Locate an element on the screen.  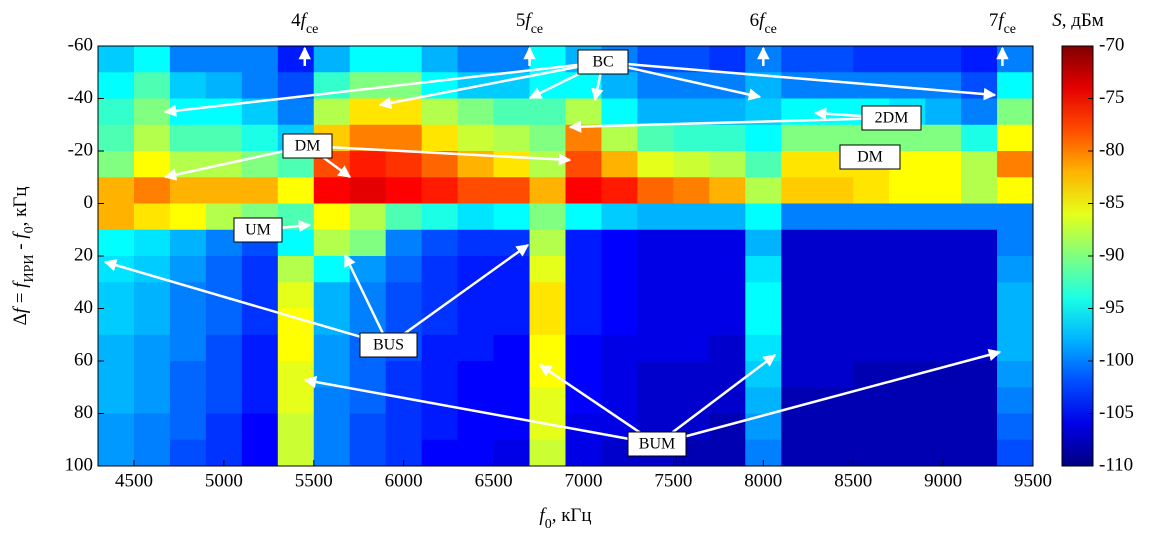
harmonic-label: 5fce is located at coordinates (529, 23).